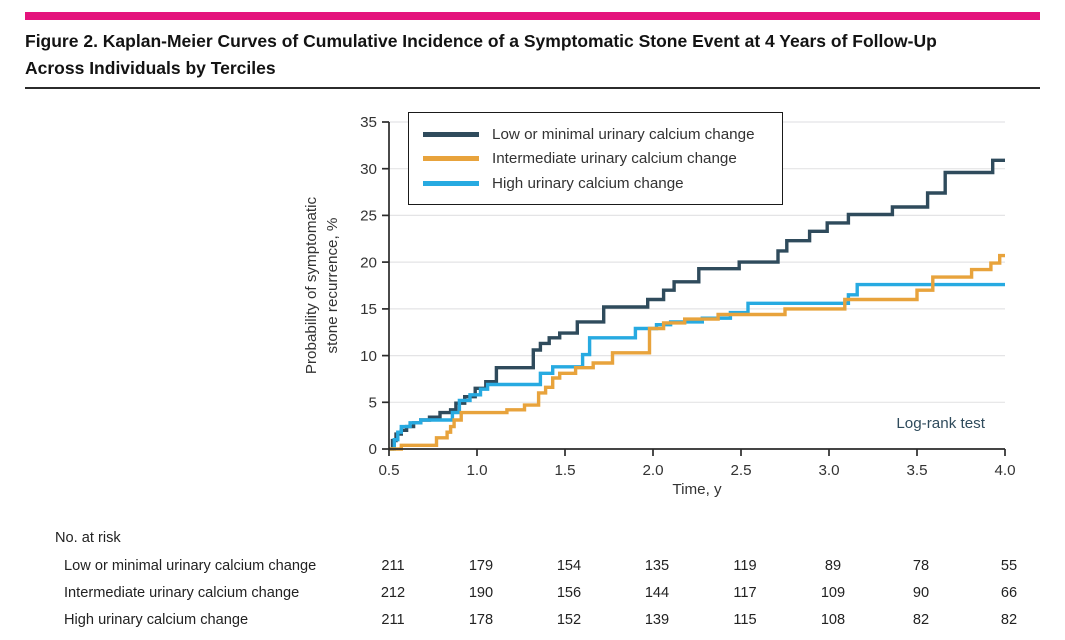 This screenshot has width=1065, height=640. What do you see at coordinates (569, 620) in the screenshot?
I see `risk-value: 152` at bounding box center [569, 620].